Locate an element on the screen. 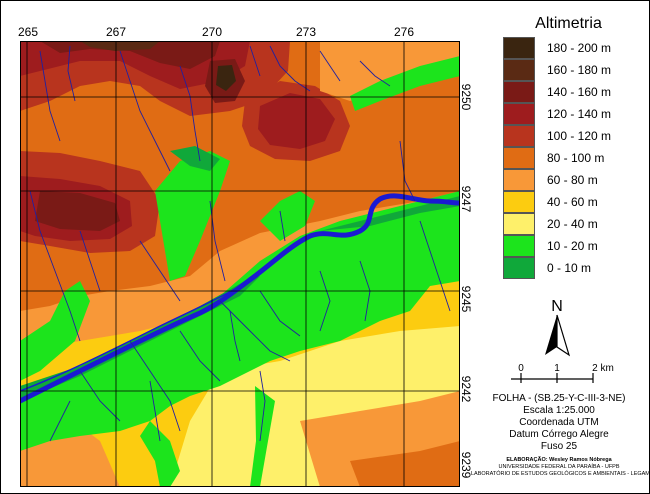 The width and height of the screenshot is (650, 494). zone-140-160-west is located at coordinates (77, 211).